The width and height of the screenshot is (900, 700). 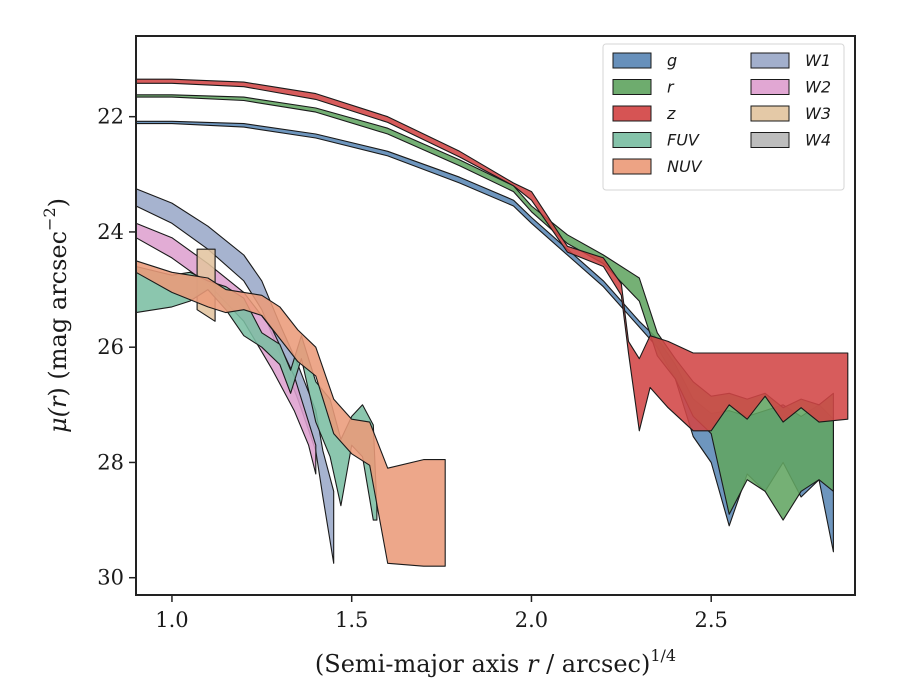 I want to click on legend-swatch-r, so click(x=632, y=87).